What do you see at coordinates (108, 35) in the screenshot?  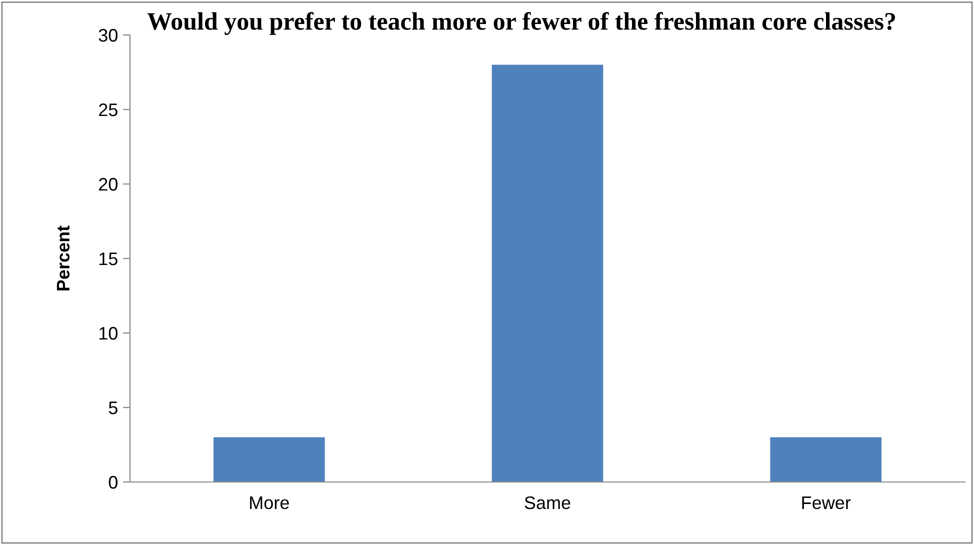 I see `y-tick-label: 30` at bounding box center [108, 35].